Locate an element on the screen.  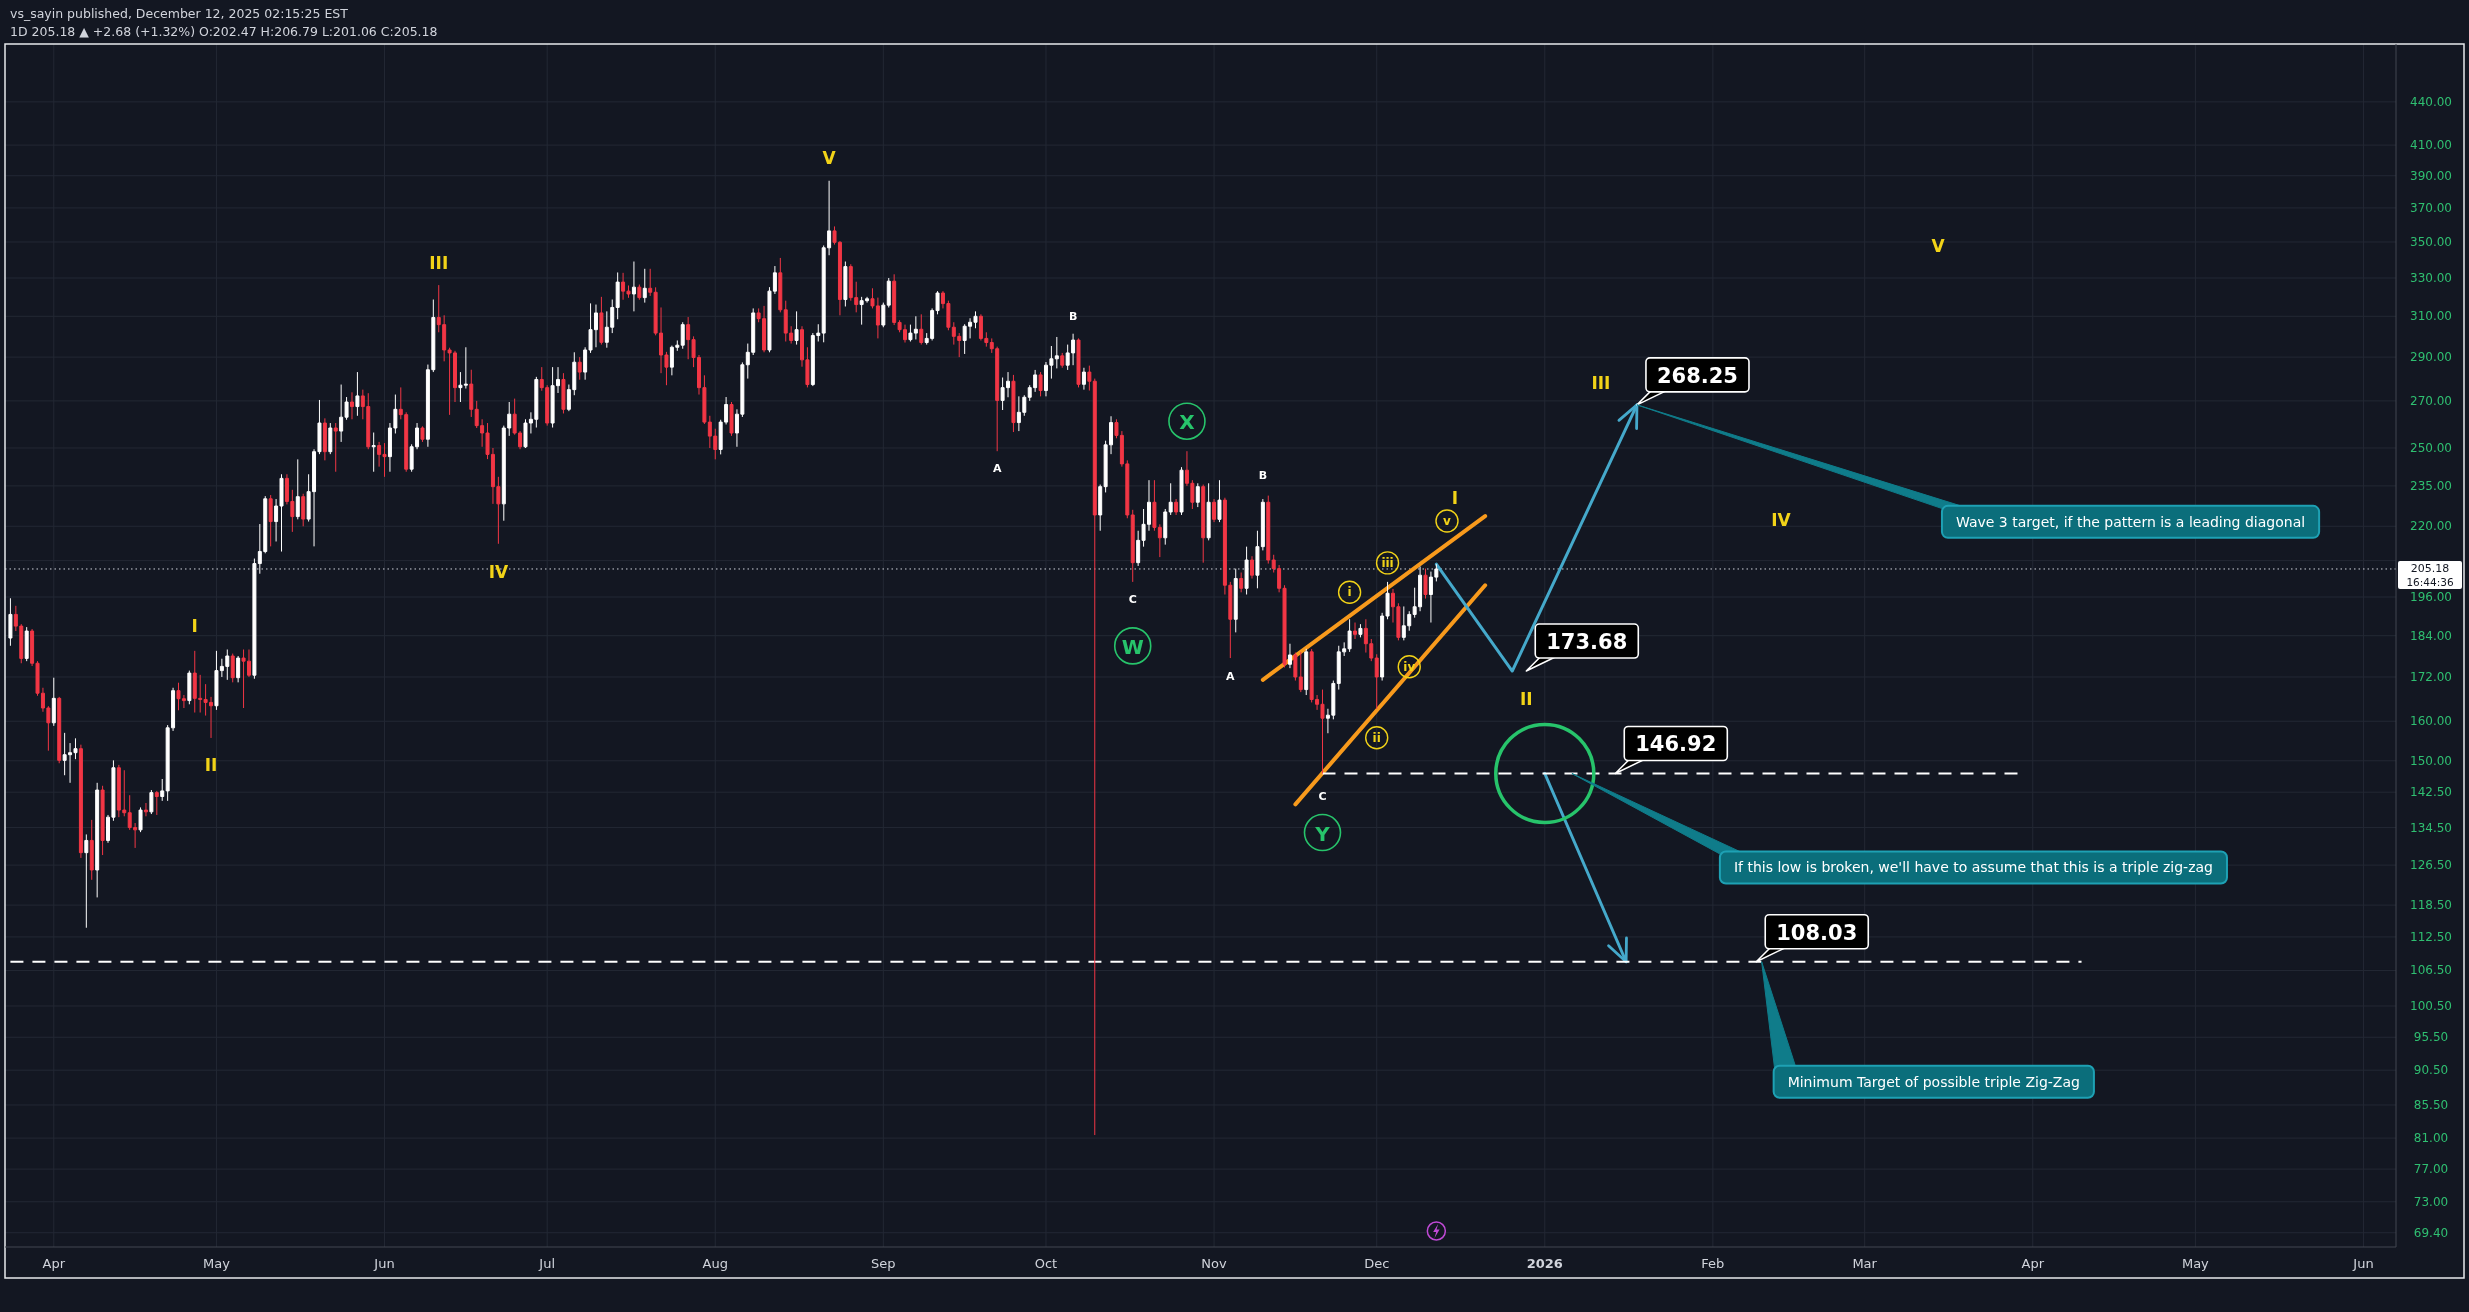
x-tick-label: Oct is located at coordinates (1046, 1263).